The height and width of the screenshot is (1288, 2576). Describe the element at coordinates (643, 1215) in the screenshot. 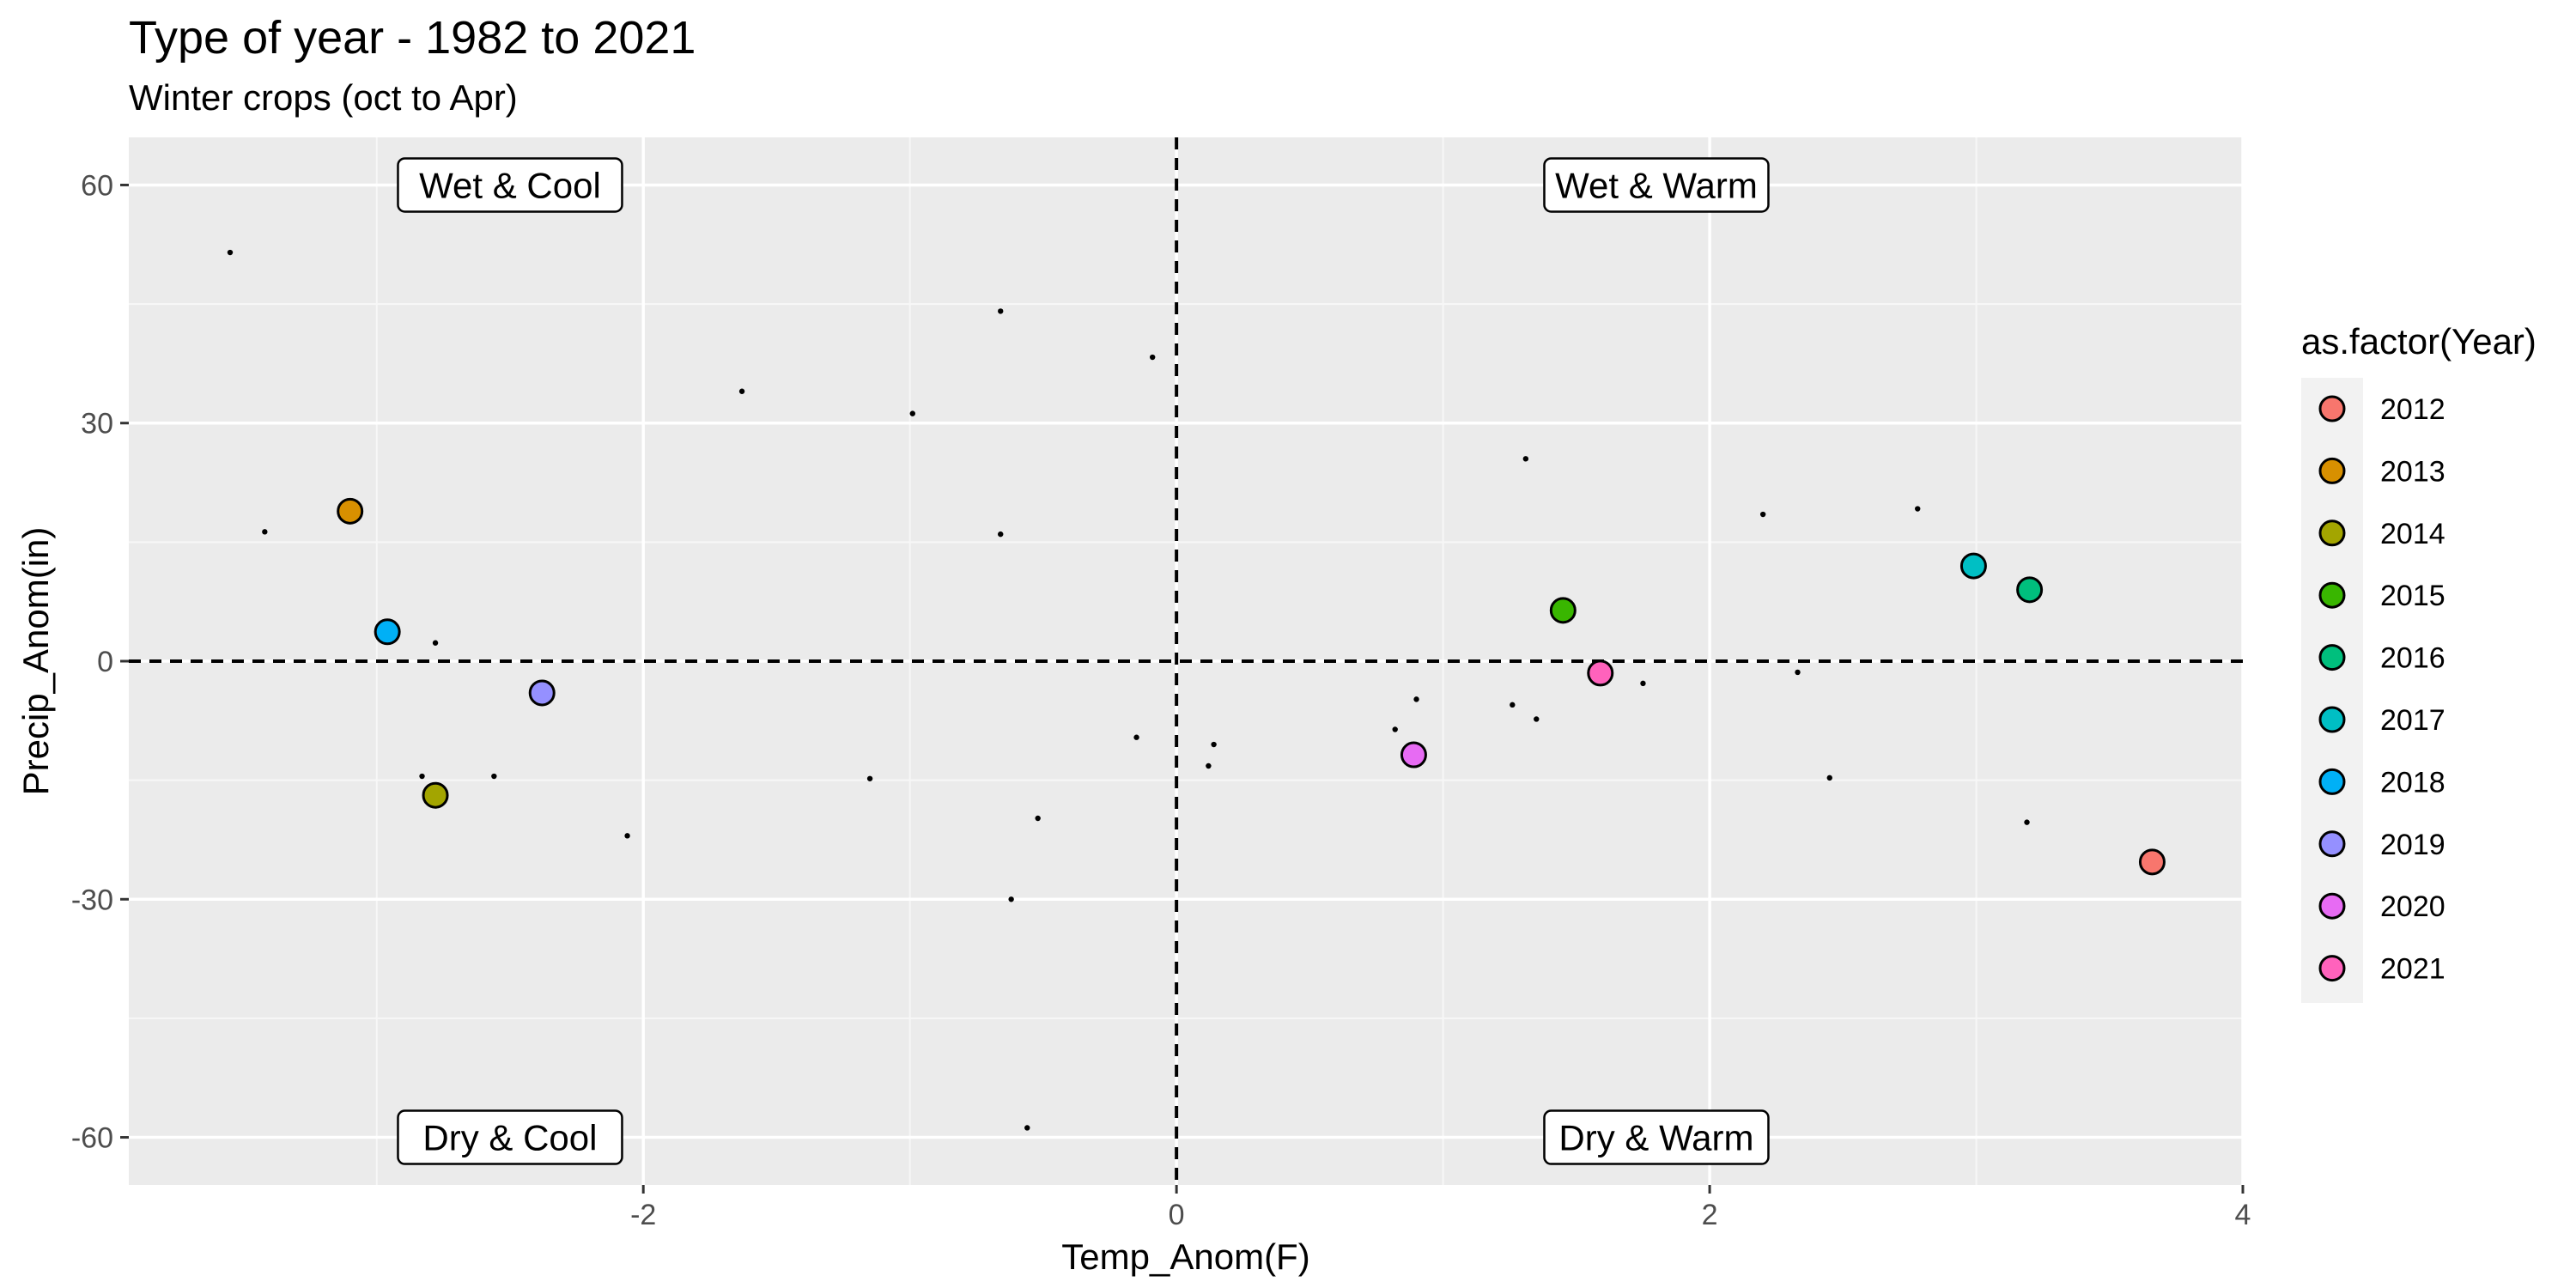

I see `x-tick-label: -2` at that location.